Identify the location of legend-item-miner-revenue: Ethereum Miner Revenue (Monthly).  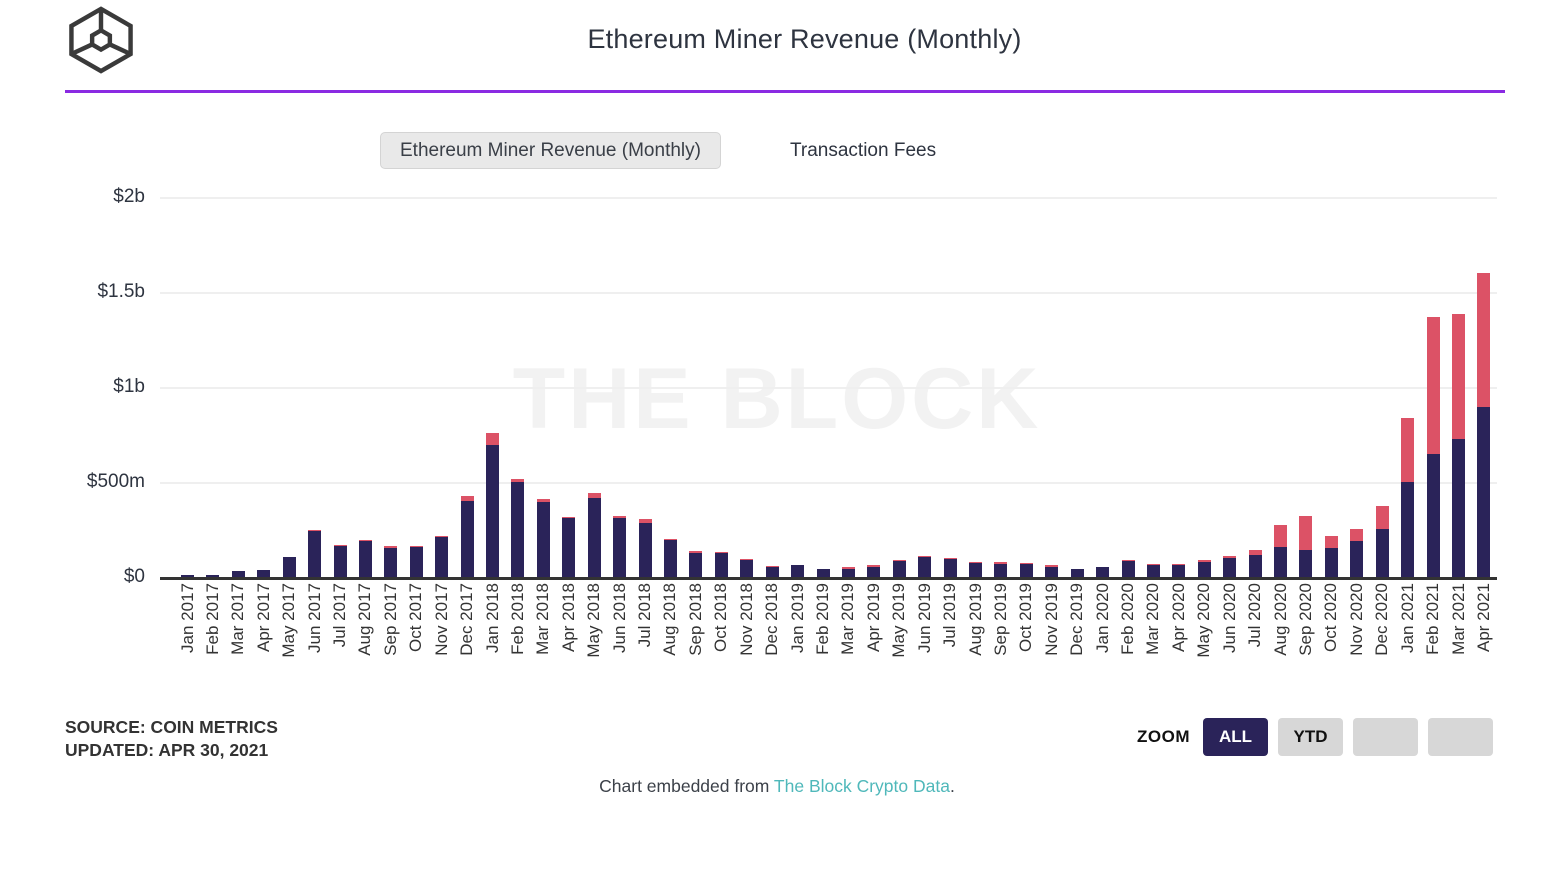
(550, 150).